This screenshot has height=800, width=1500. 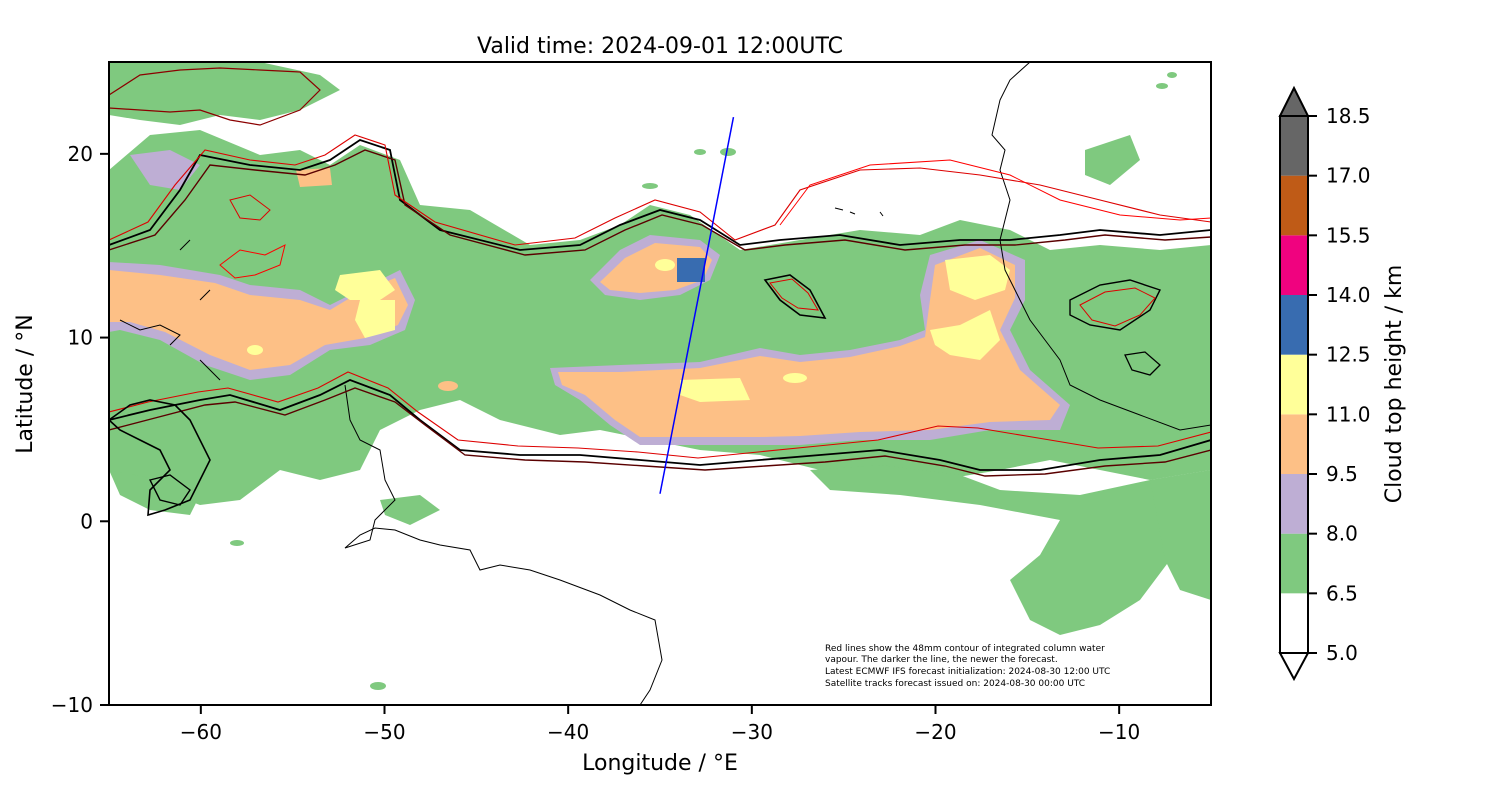 I want to click on iwv-contour-mid-south, so click(x=660, y=432).